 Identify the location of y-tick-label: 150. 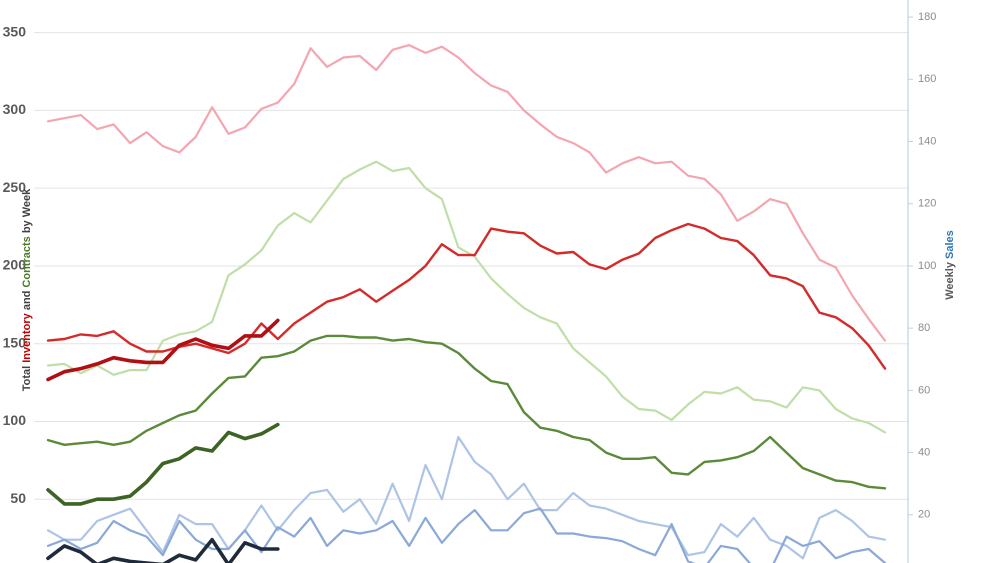
(15, 342).